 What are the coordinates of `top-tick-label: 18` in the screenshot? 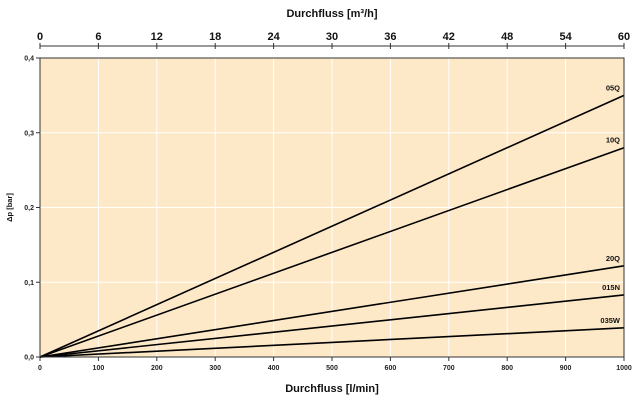 It's located at (215, 37).